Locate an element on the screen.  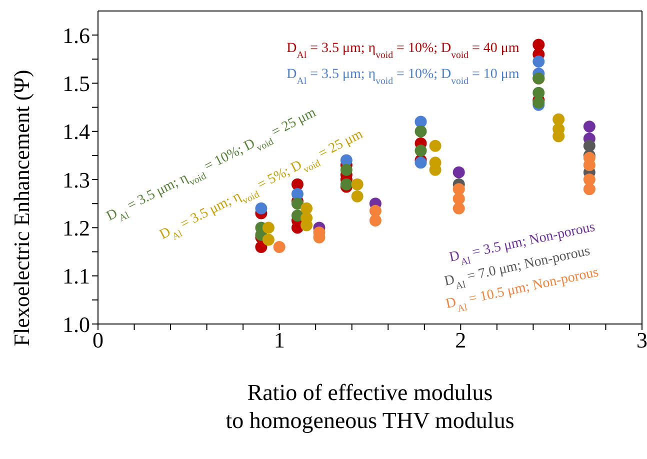
x-axis-title: Ratio of effective modulus to homogeneous THV modulus is located at coordinates (370, 406).